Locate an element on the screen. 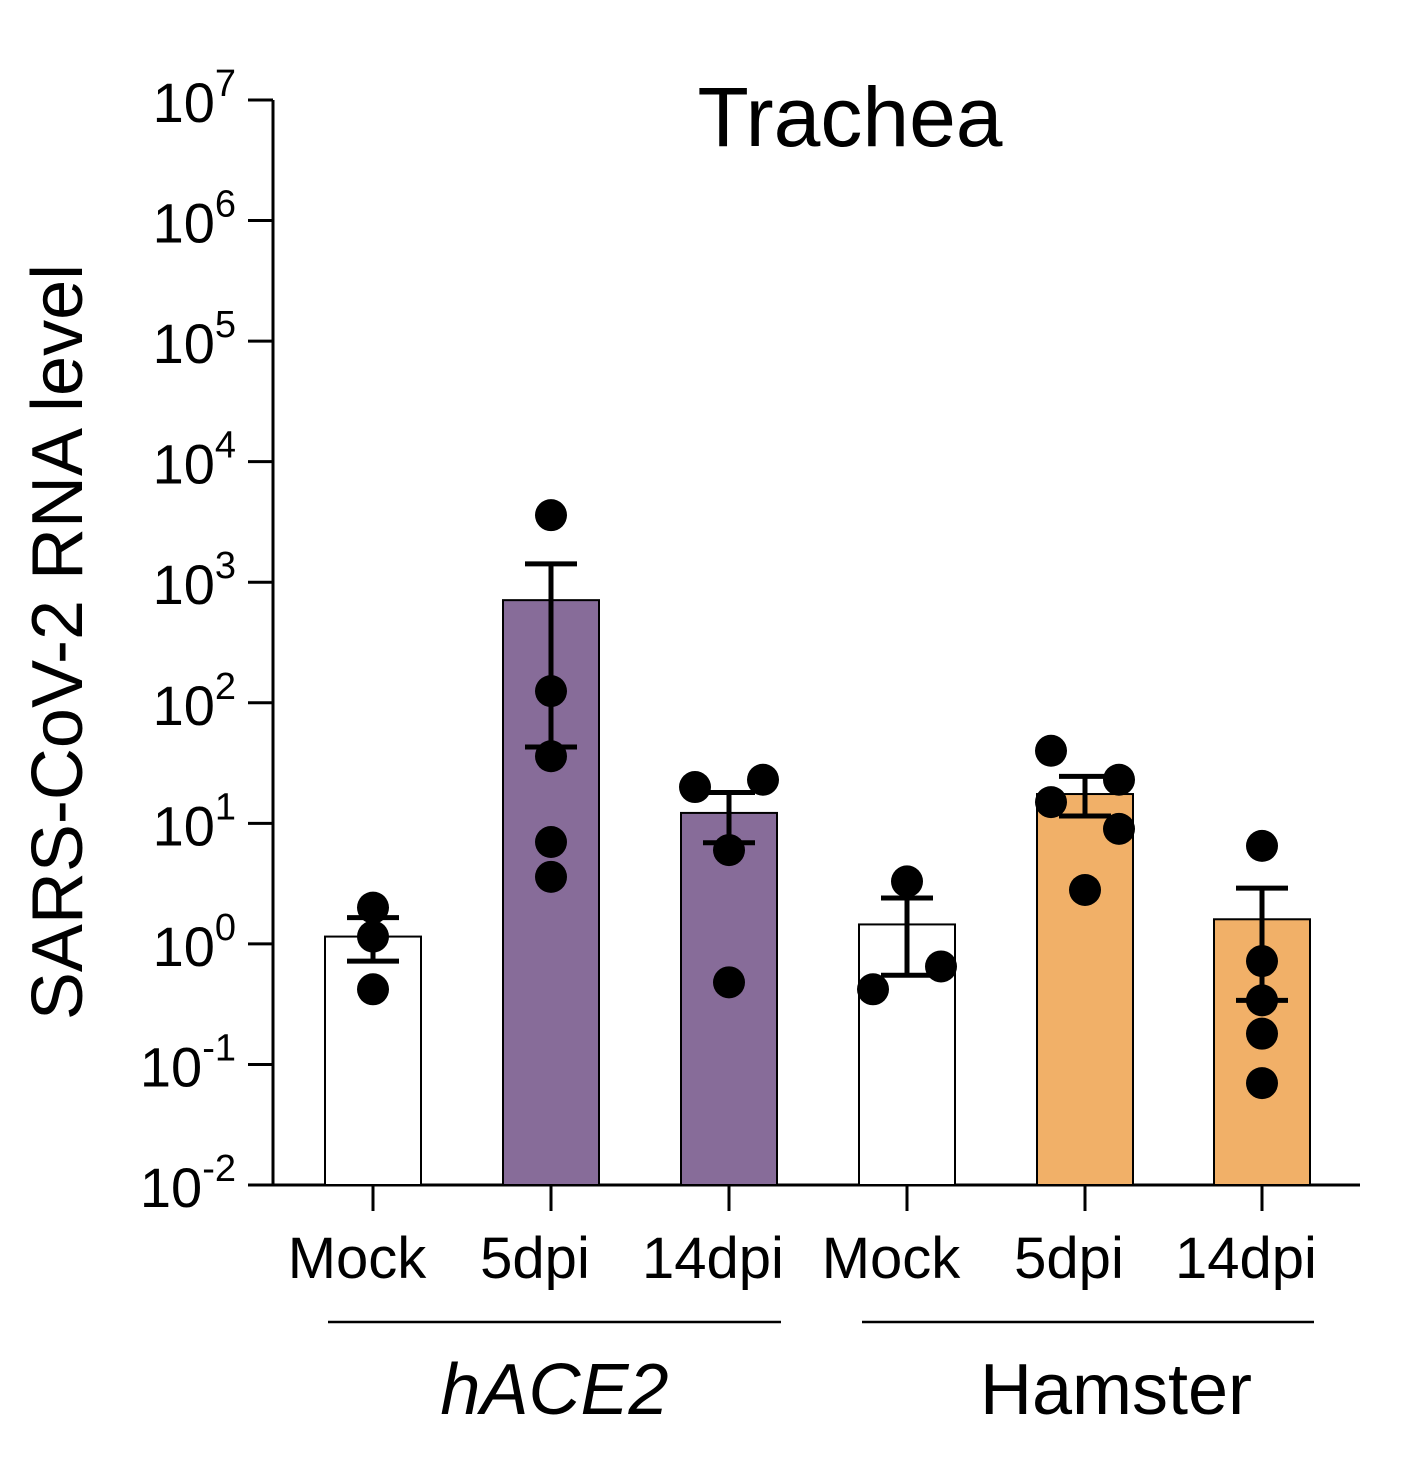 The width and height of the screenshot is (1412, 1468). y-tick-label: 10⁻¹ is located at coordinates (188, 1062).